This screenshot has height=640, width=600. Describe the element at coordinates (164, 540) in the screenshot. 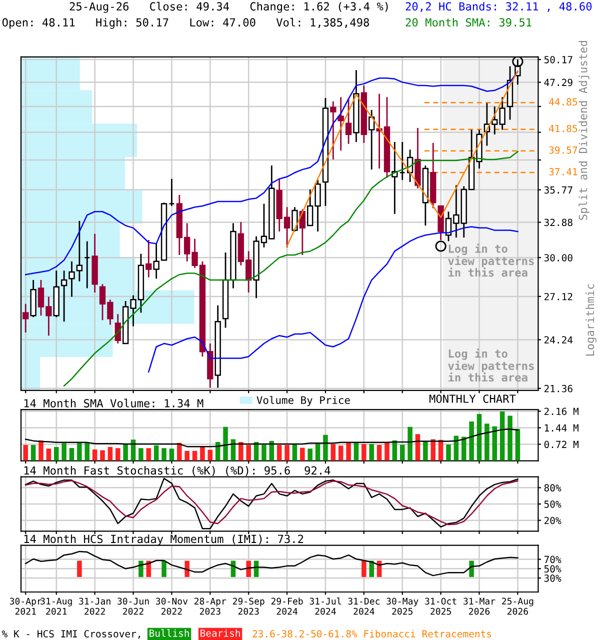

I see `chart-title: 14 Month HCS Intraday Momentum (IMI): 73.2` at that location.